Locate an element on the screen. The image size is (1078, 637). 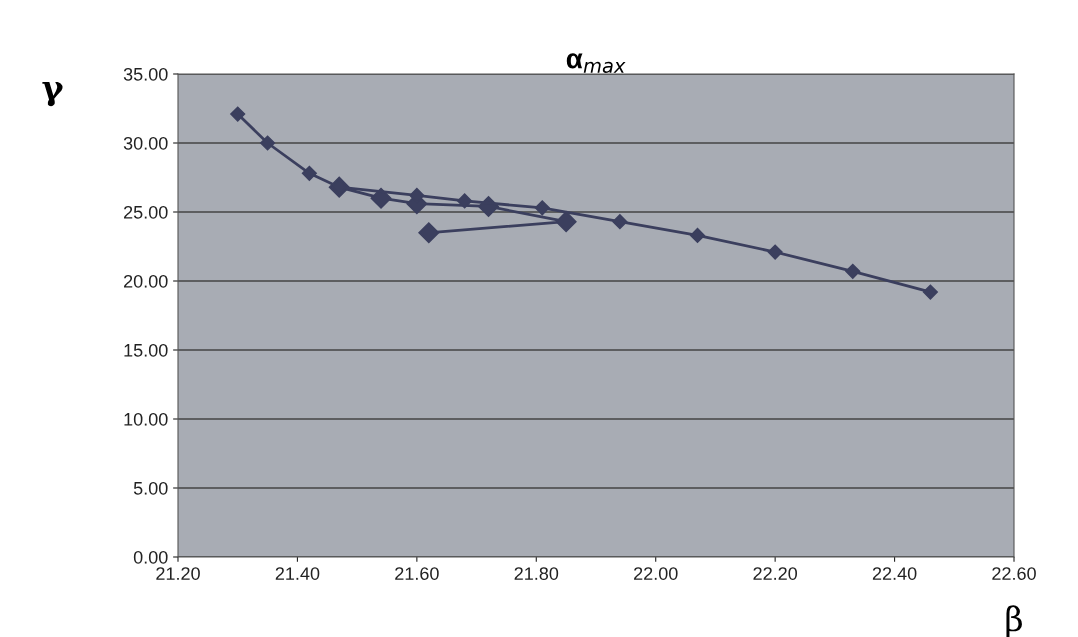
x-tick-label: 21.20 is located at coordinates (178, 573).